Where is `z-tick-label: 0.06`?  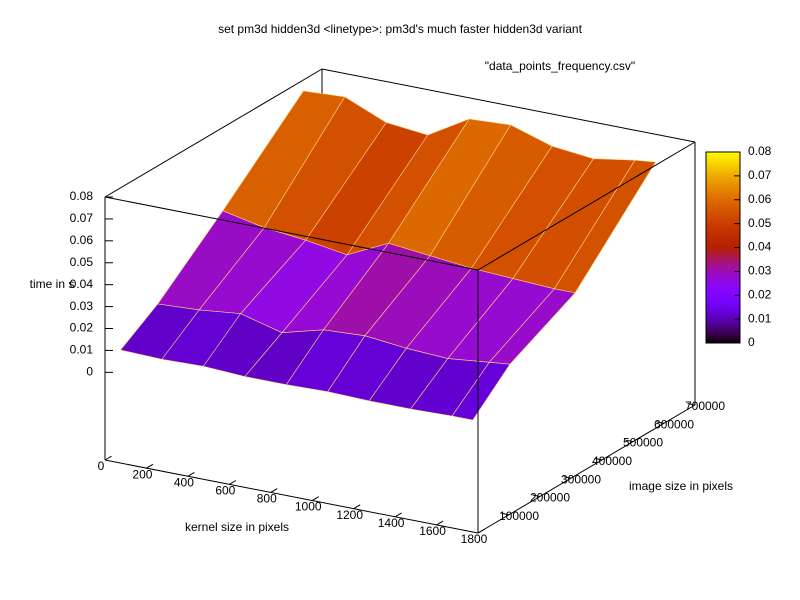
z-tick-label: 0.06 is located at coordinates (82, 240).